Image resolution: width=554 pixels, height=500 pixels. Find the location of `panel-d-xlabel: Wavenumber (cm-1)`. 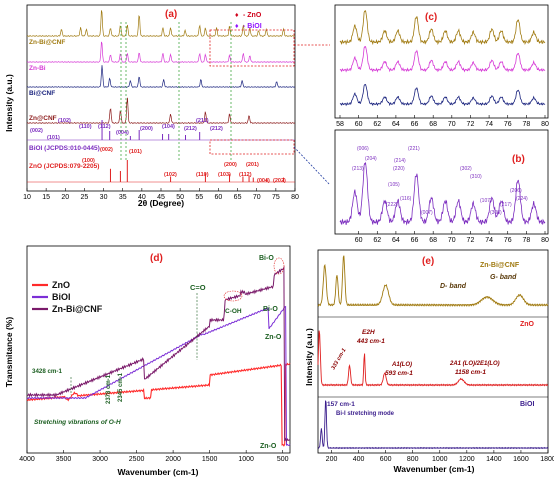

panel-d-xlabel: Wavenumber (cm-1) is located at coordinates (158, 472).